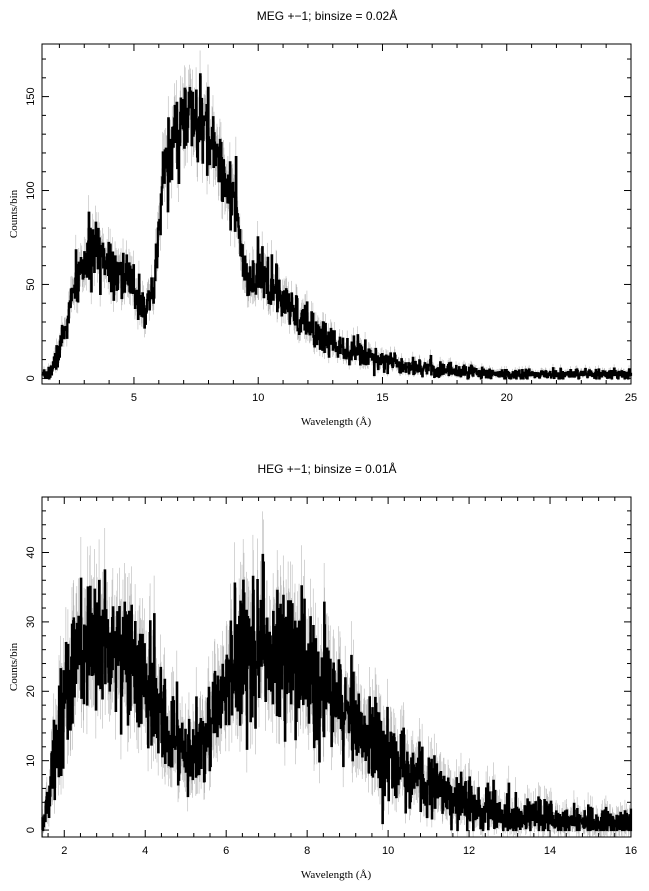 The image size is (649, 891). Describe the element at coordinates (327, 15) in the screenshot. I see `meg-chart-title: MEG +−1; binsize = 0.02Å` at that location.